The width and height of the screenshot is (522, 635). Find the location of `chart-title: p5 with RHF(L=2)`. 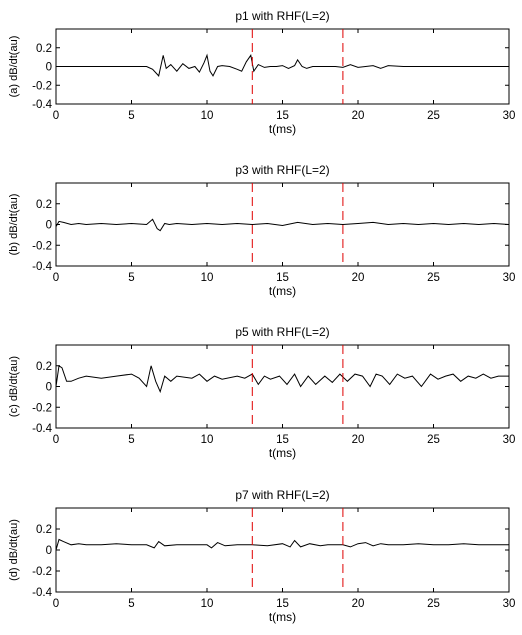

chart-title: p5 with RHF(L=2) is located at coordinates (282, 332).